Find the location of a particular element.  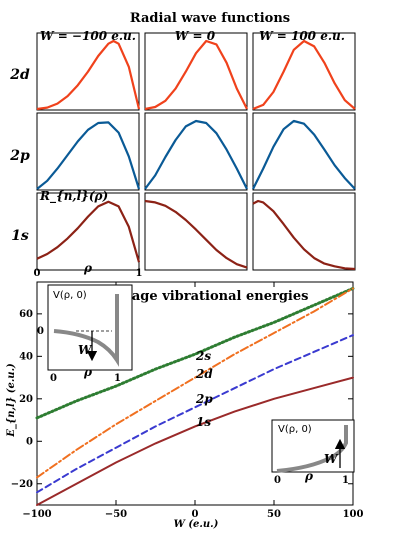

column-header-3: W = 100 e.u. is located at coordinates (302, 36).